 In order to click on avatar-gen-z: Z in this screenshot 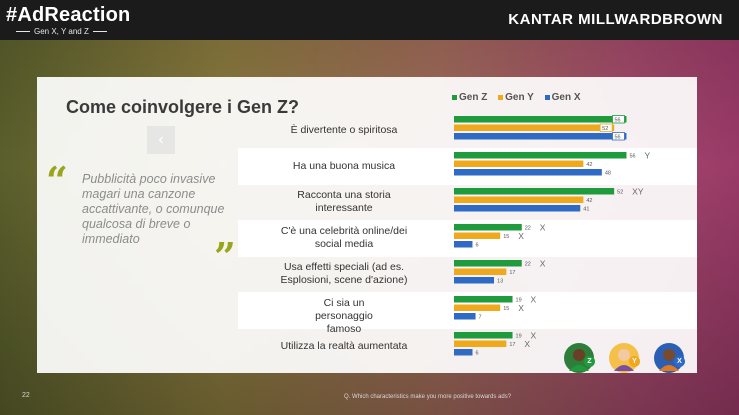, I will do `click(579, 358)`.